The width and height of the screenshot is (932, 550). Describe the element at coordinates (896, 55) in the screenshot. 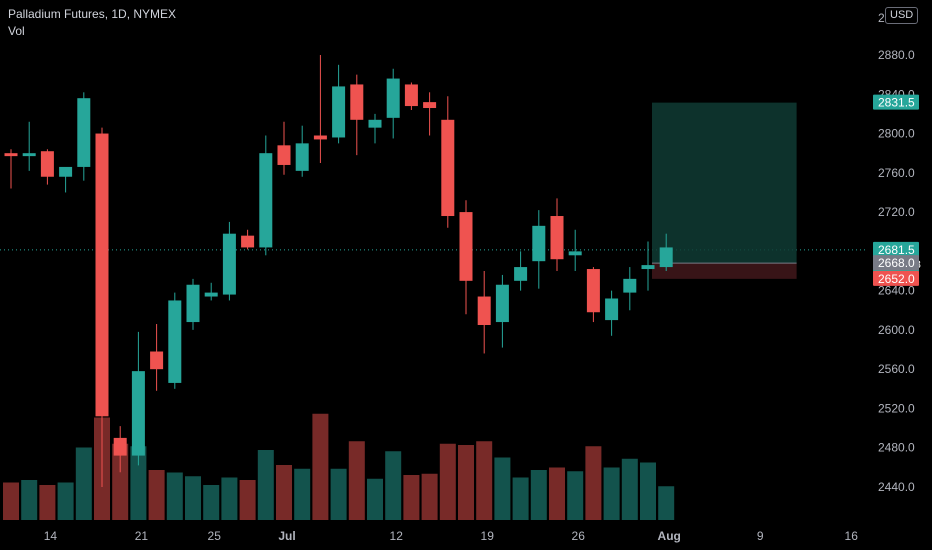

I see `y-tick-label: 2880.0` at that location.